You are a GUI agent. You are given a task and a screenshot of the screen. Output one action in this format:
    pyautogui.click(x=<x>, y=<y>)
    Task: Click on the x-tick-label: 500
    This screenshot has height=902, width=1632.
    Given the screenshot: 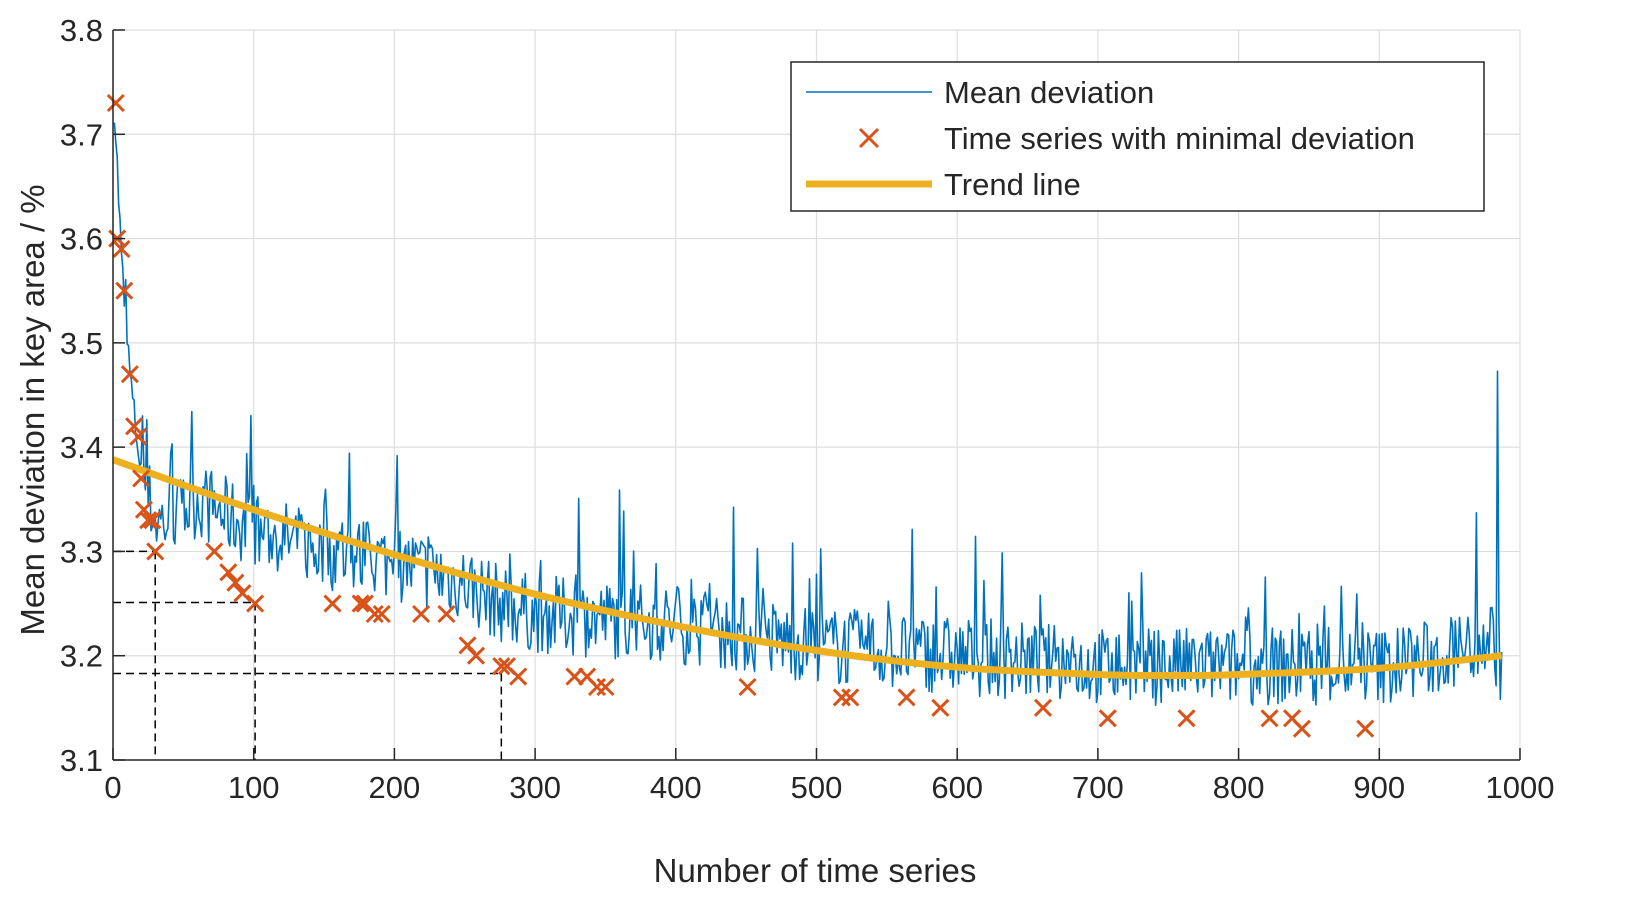 What is the action you would take?
    pyautogui.click(x=817, y=787)
    